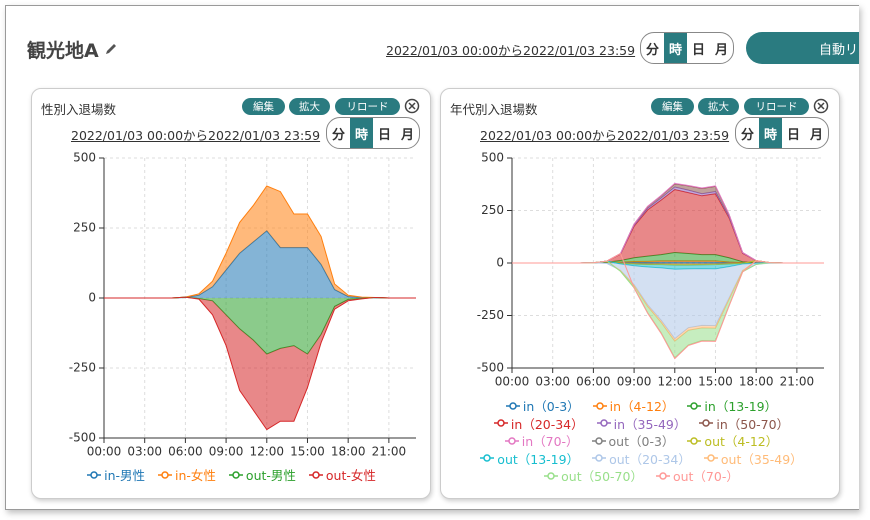 This screenshot has height=520, width=870. Describe the element at coordinates (538, 459) in the screenshot. I see `legend-label: out（13-19）` at that location.